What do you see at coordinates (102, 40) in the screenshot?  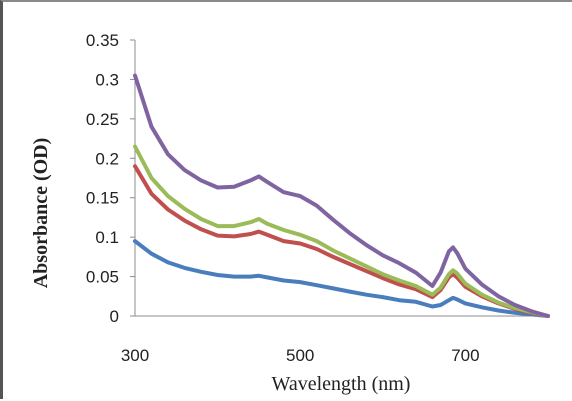 I see `y-tick-label: 0.35` at bounding box center [102, 40].